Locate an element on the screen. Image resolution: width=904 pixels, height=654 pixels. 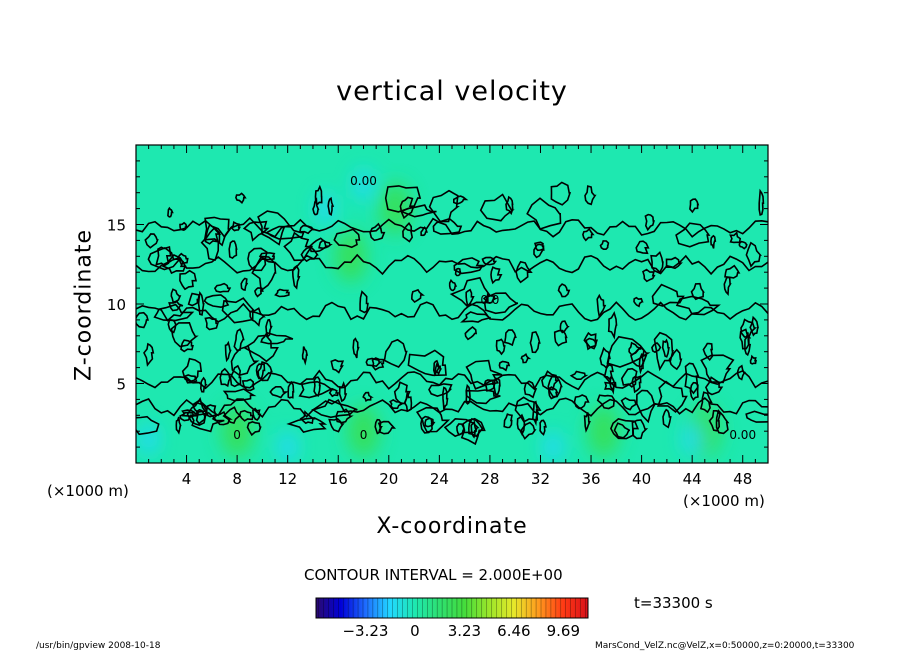
x-axis-label: X-coordinate is located at coordinates (452, 526).